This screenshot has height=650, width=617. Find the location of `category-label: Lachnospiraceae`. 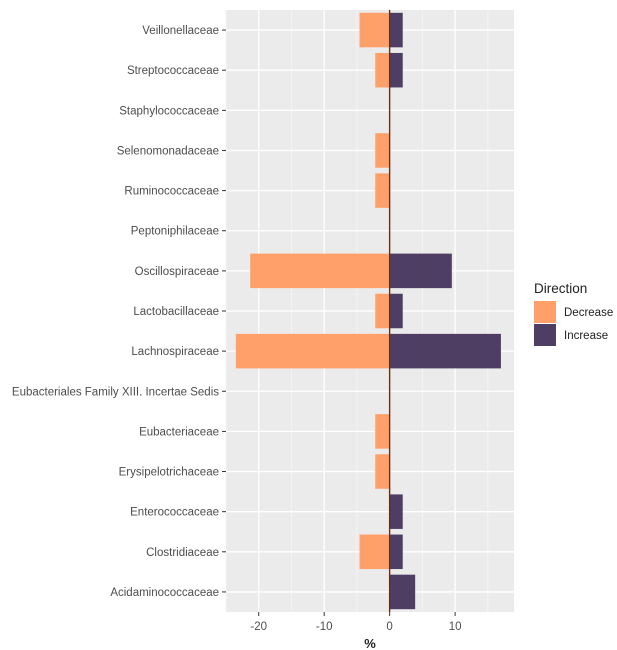

category-label: Lachnospiraceae is located at coordinates (175, 352).